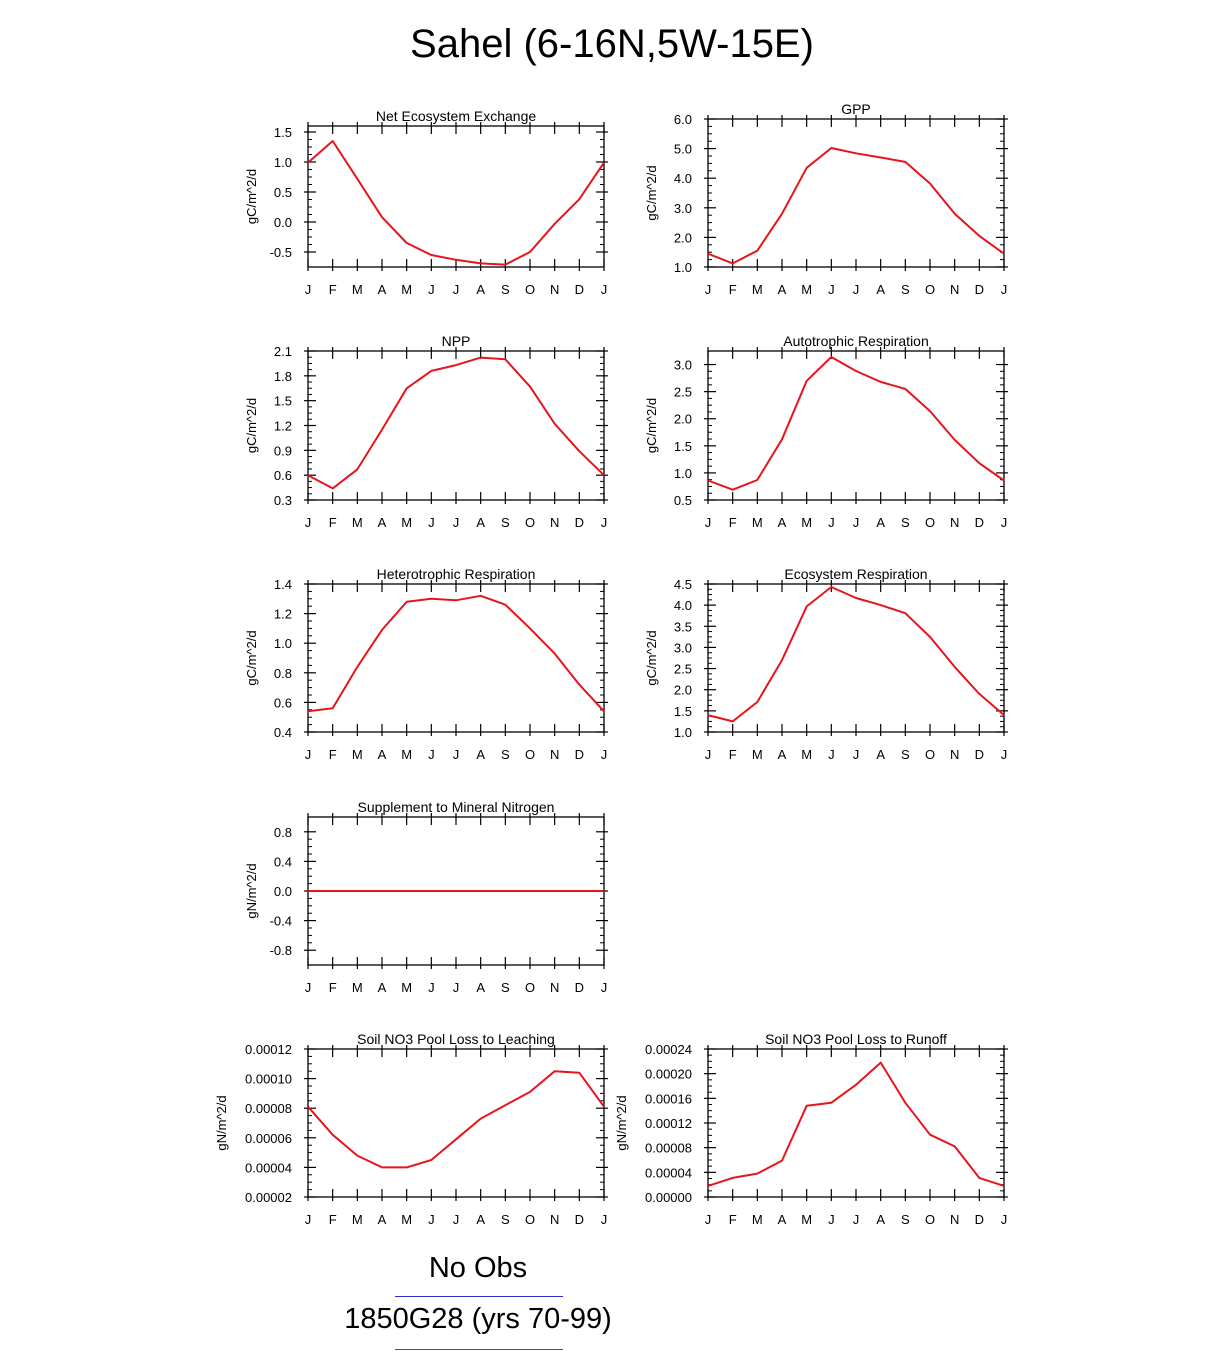 The height and width of the screenshot is (1351, 1224). What do you see at coordinates (456, 807) in the screenshot?
I see `panel-title: Supplement to Mineral Nitrogen` at bounding box center [456, 807].